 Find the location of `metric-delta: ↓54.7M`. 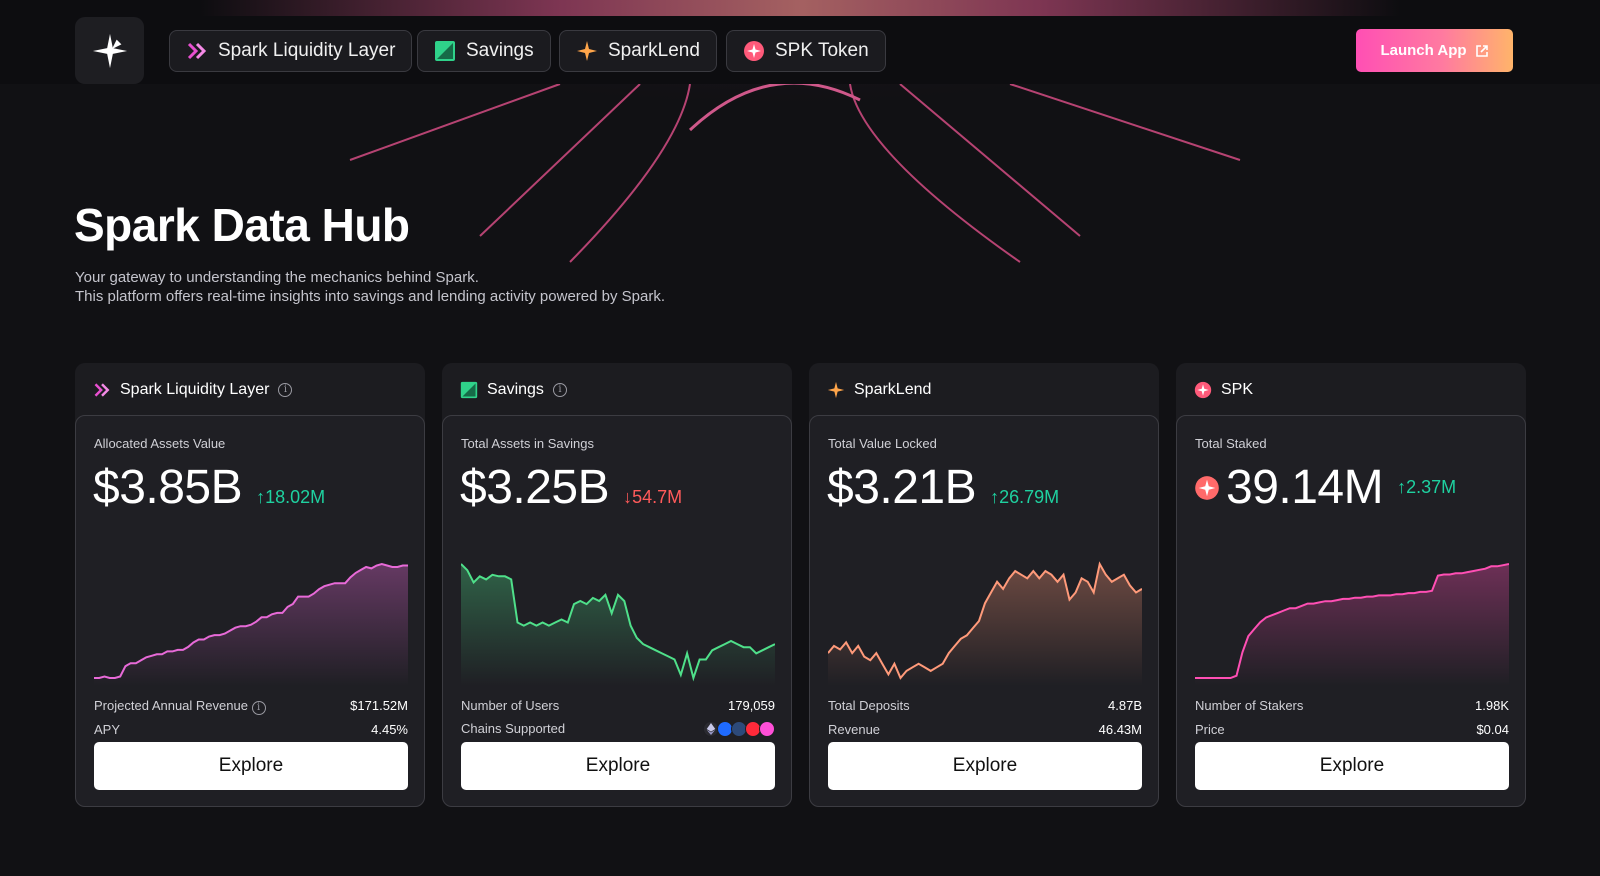

metric-delta: ↓54.7M is located at coordinates (652, 497).